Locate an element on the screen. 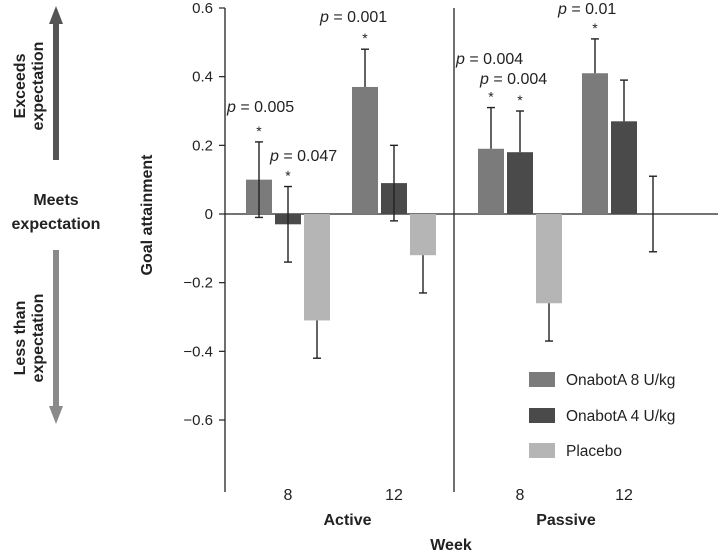 The image size is (721, 555). x-axis-title: Week is located at coordinates (451, 545).